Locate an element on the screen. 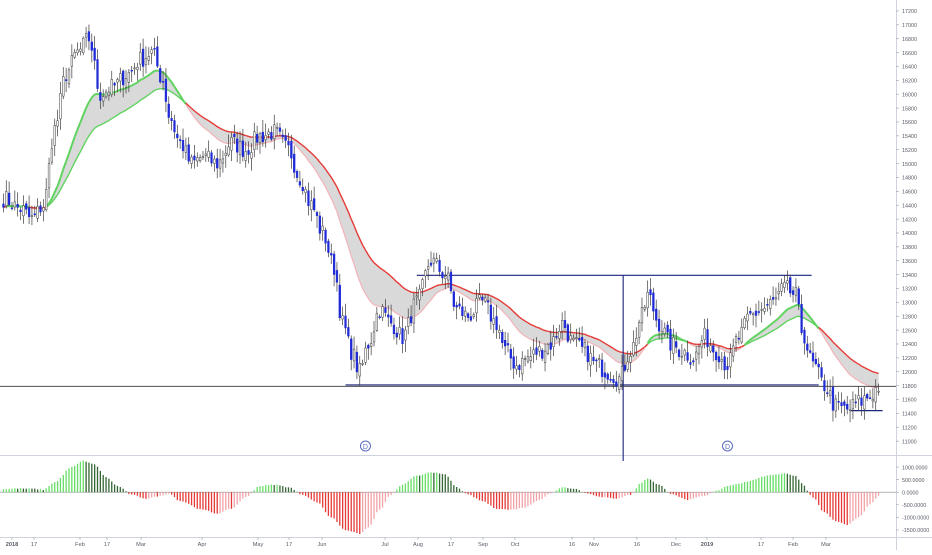 The height and width of the screenshot is (555, 932). price-tick-label: 11400 is located at coordinates (909, 415).